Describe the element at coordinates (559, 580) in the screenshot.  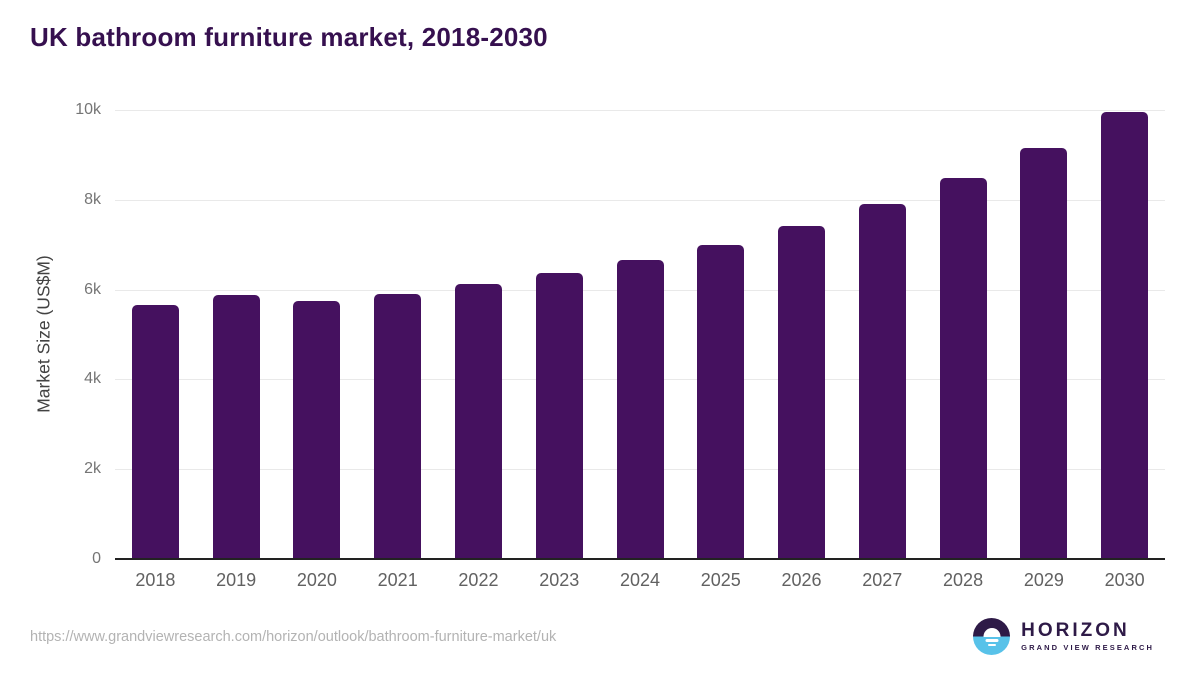
I see `x-tick-label: 2023` at that location.